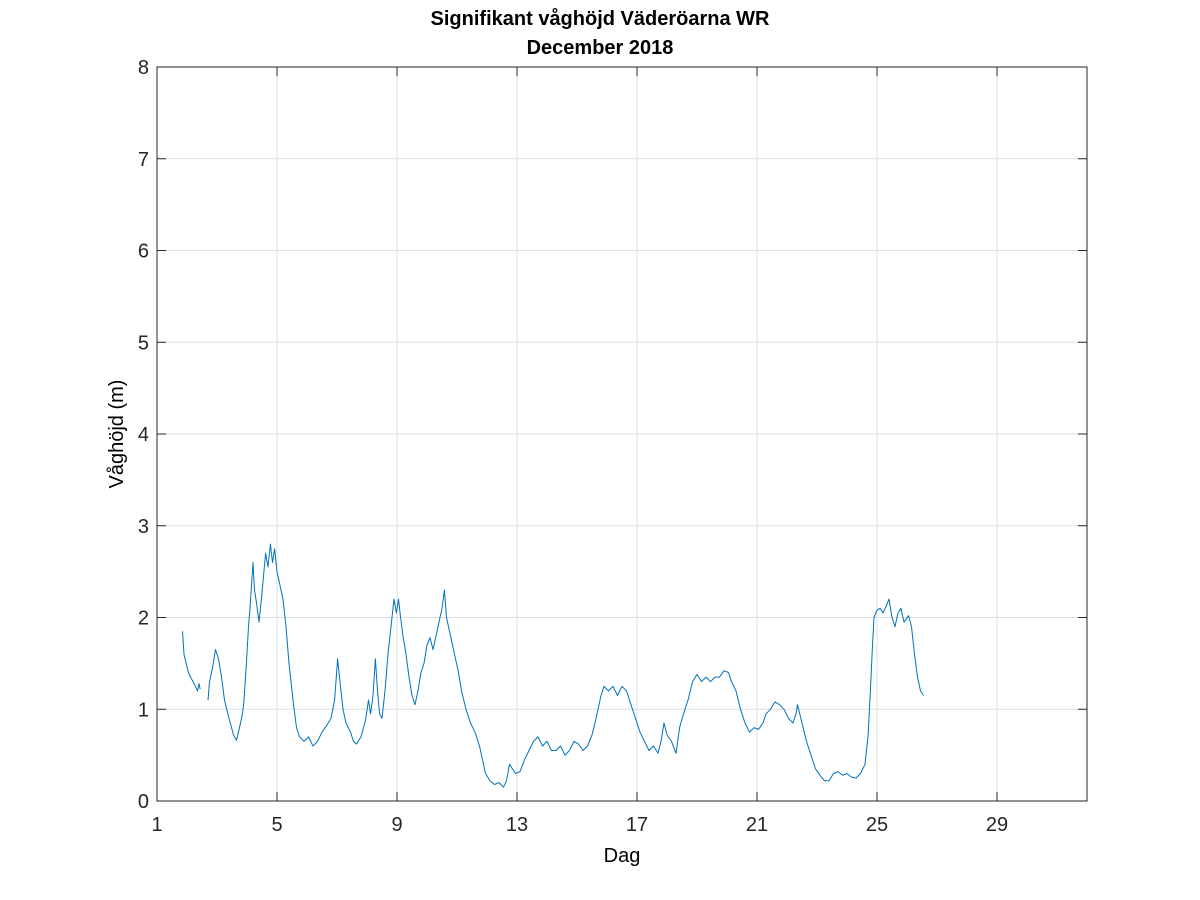 The width and height of the screenshot is (1200, 900). What do you see at coordinates (143, 527) in the screenshot?
I see `y-tick-label: 3` at bounding box center [143, 527].